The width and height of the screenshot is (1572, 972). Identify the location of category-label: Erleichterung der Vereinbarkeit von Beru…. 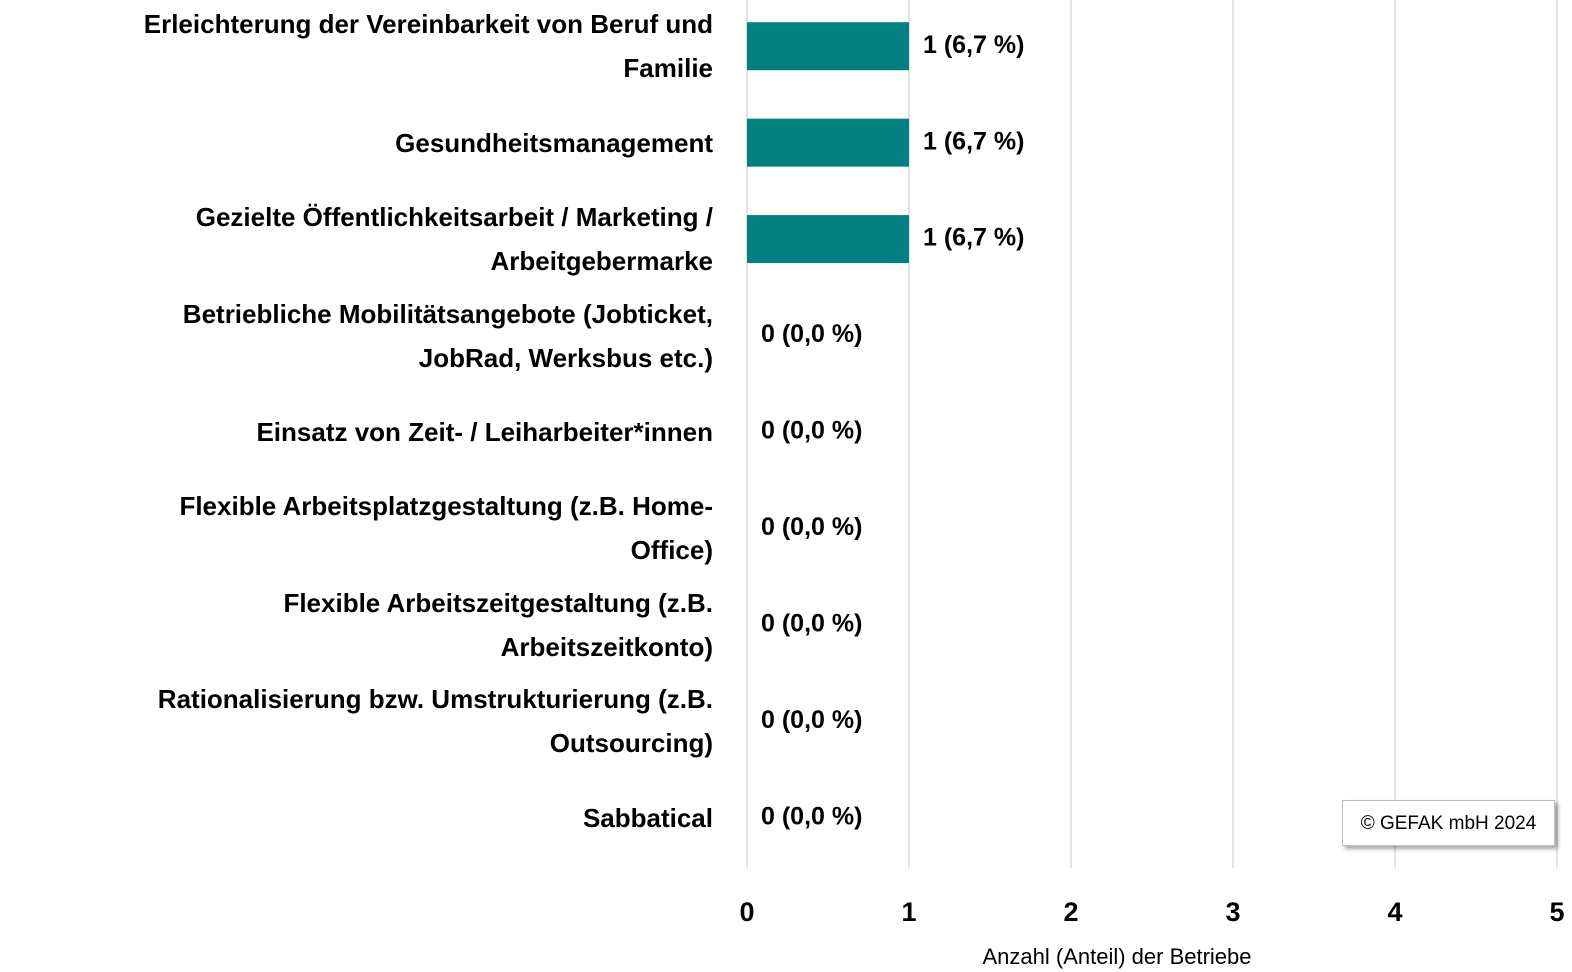
(428, 46).